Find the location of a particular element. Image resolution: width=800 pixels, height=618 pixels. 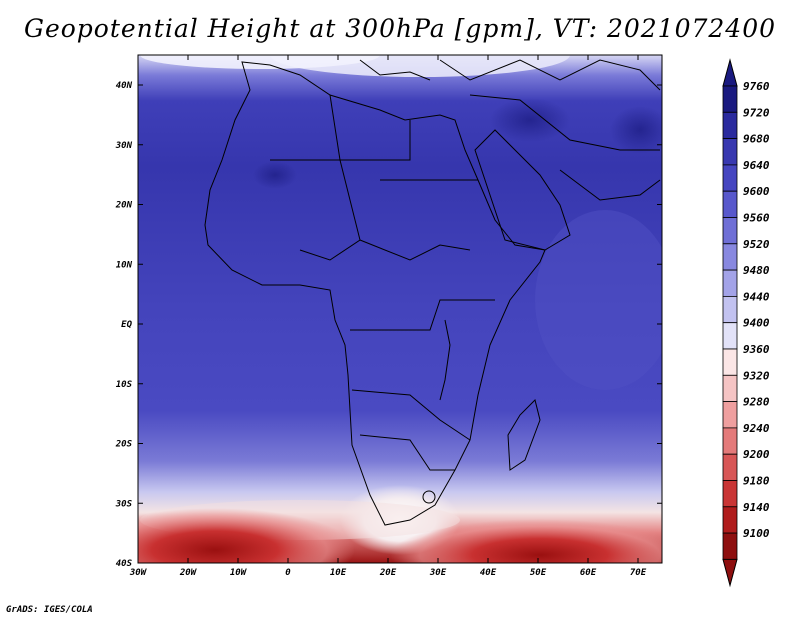

colorbar-top-arrow is located at coordinates (730, 72).